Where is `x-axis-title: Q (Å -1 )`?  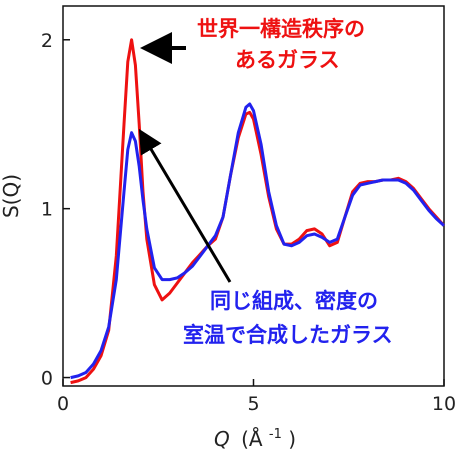 x-axis-title: Q (Å -1 ) is located at coordinates (255, 435).